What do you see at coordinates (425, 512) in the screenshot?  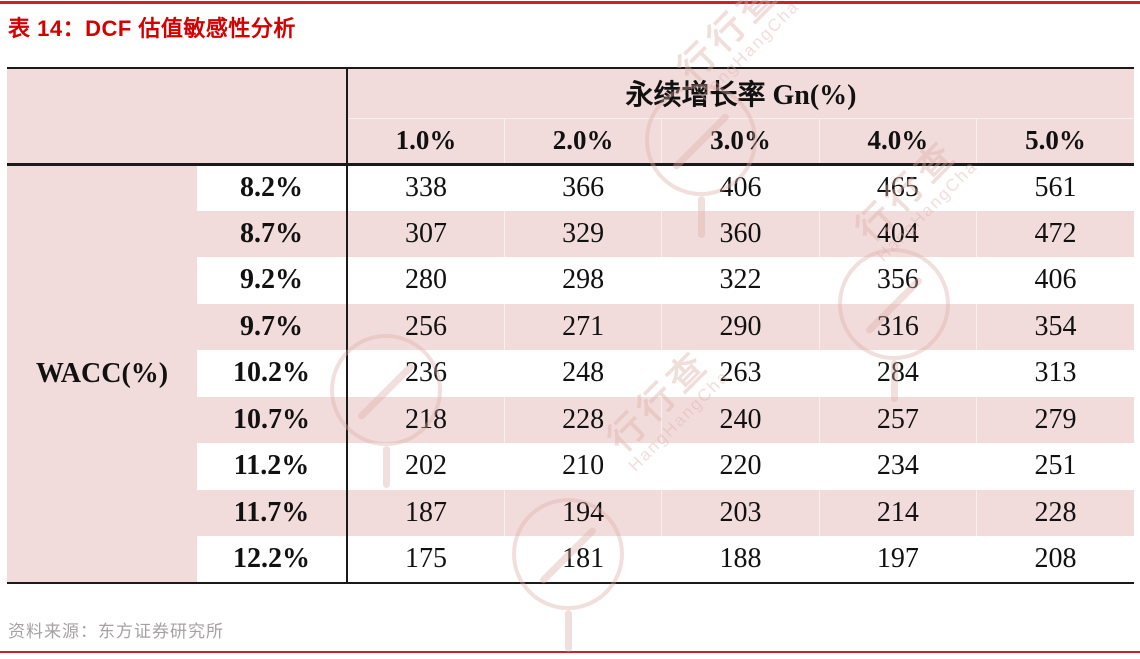 I see `value-cell: 187` at bounding box center [425, 512].